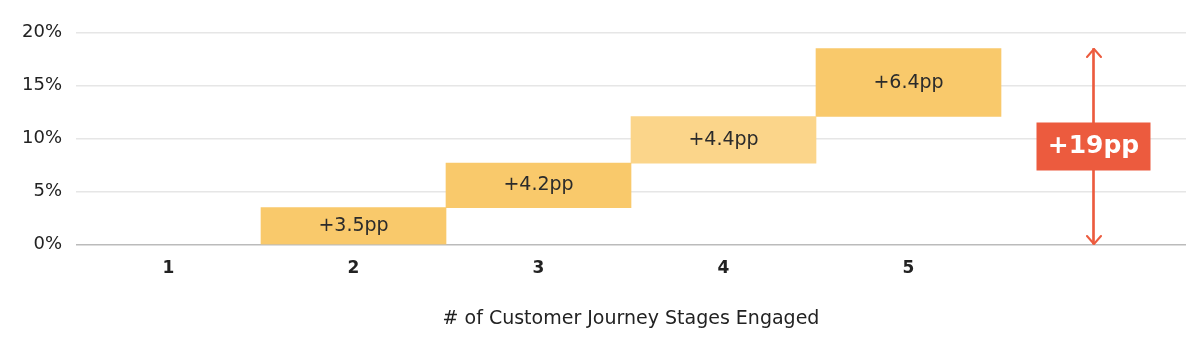  Describe the element at coordinates (908, 267) in the screenshot. I see `x-tick-label: 5` at that location.